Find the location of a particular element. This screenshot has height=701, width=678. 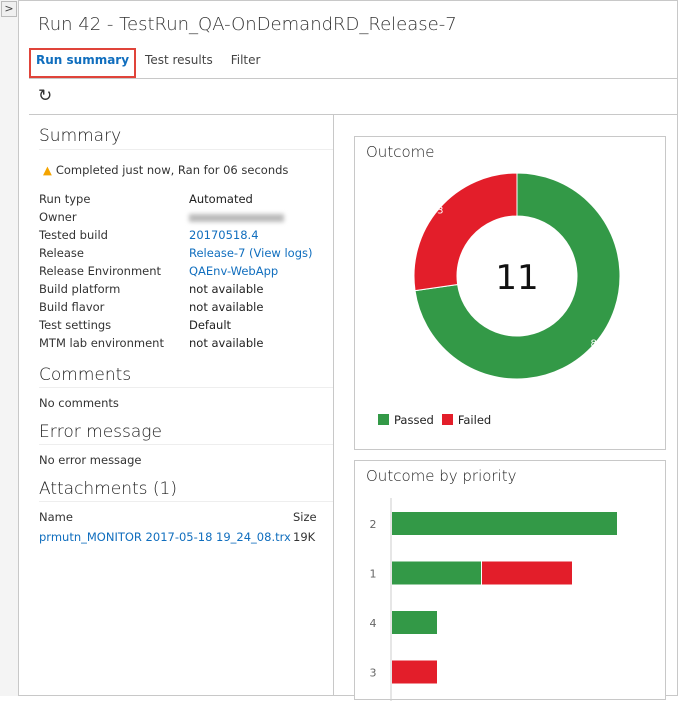

col-name: Name is located at coordinates (56, 517).